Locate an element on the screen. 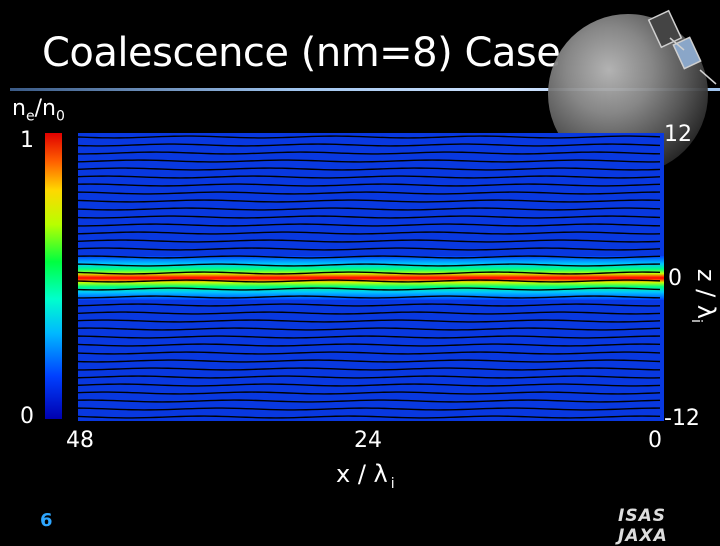  current-sheet is located at coordinates (371, 278).